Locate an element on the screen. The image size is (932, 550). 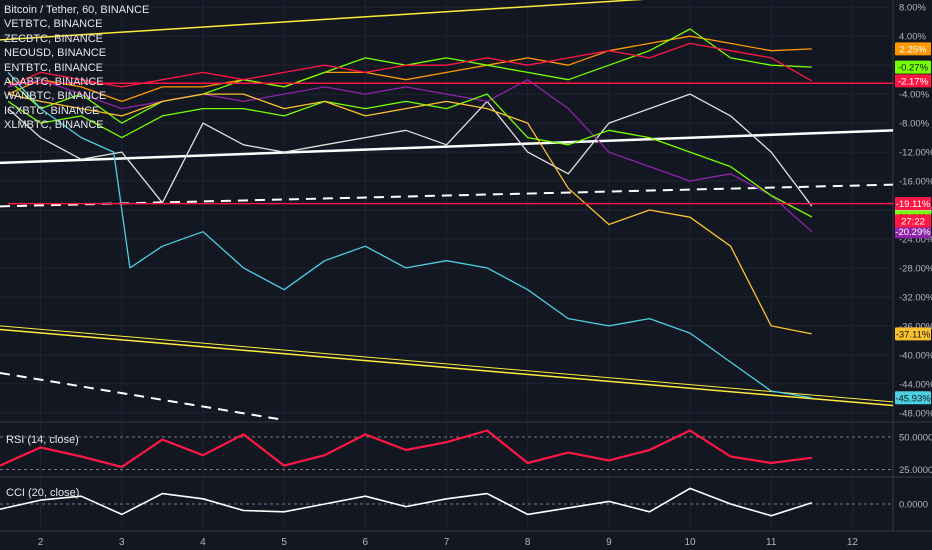
y-tick-label: 50.0000 is located at coordinates (915, 438).